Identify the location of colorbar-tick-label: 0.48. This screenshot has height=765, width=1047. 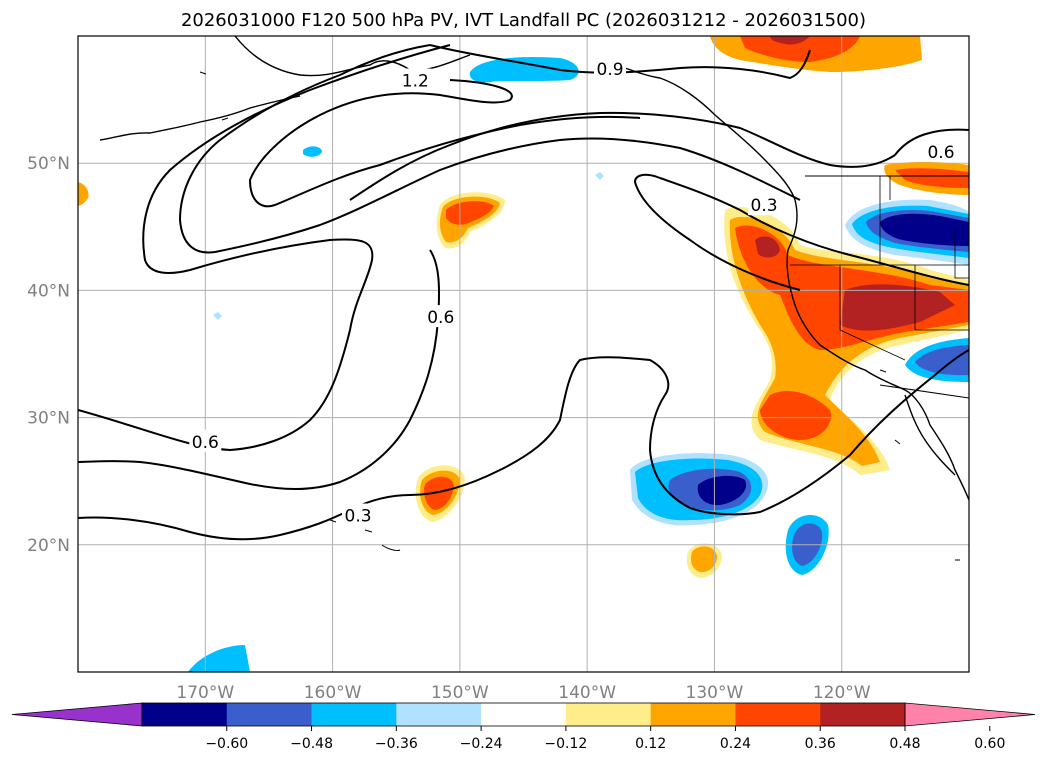
(904, 744).